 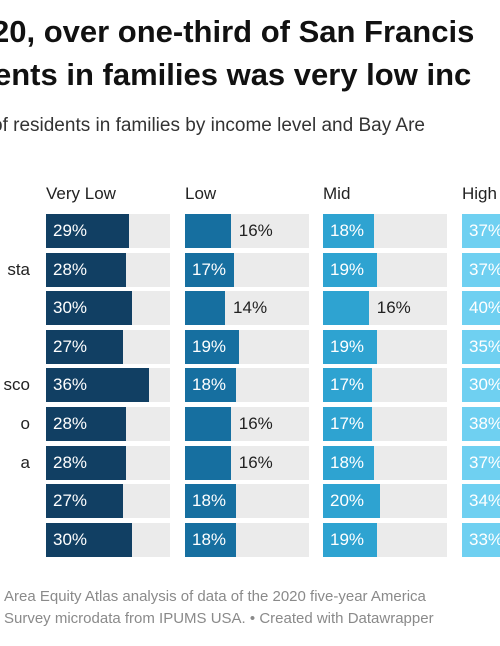 I want to click on column-header-high: High, so click(x=479, y=193).